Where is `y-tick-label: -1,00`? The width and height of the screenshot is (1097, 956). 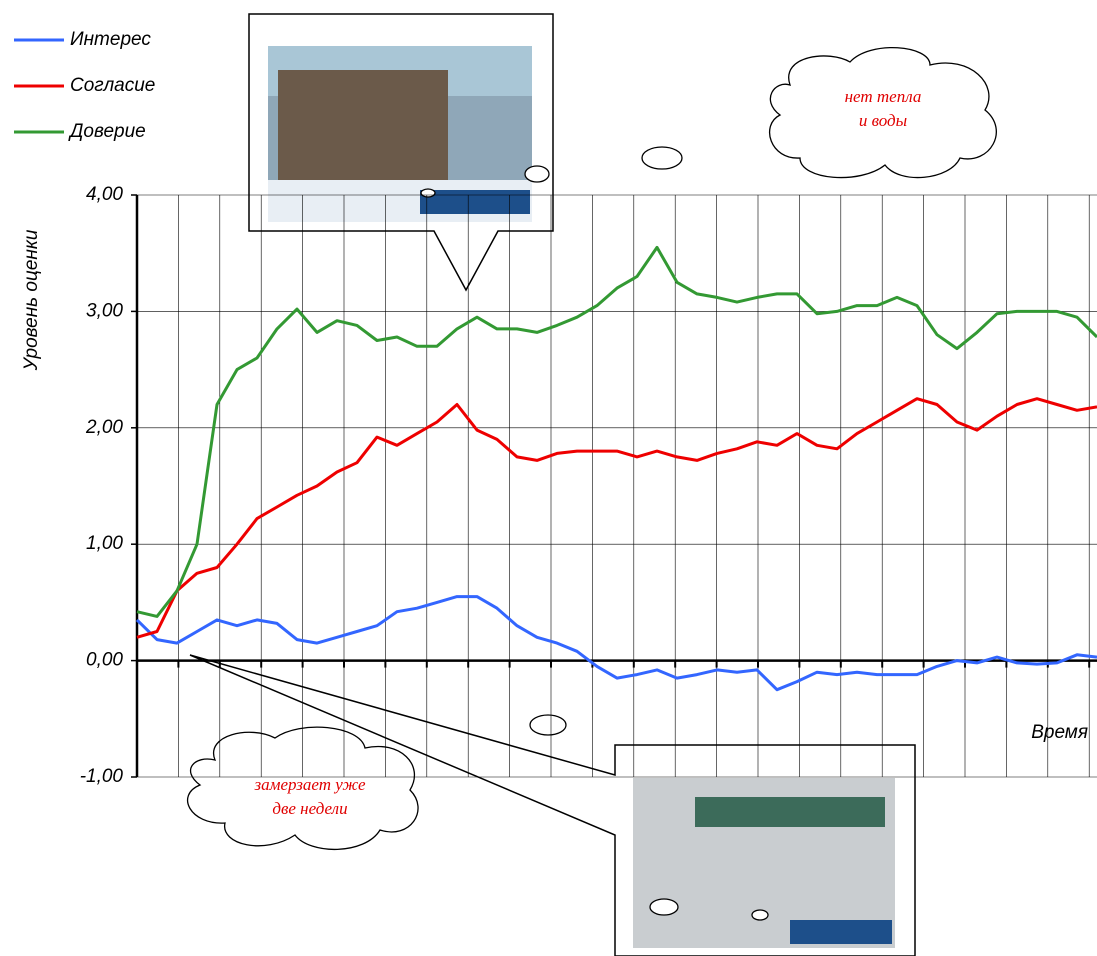 y-tick-label: -1,00 is located at coordinates (102, 776).